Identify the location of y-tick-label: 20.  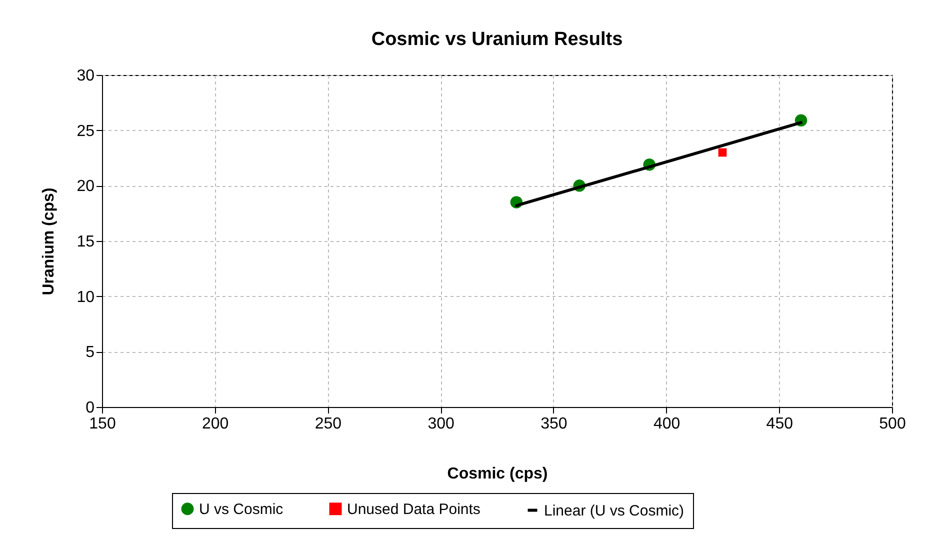
(85, 187).